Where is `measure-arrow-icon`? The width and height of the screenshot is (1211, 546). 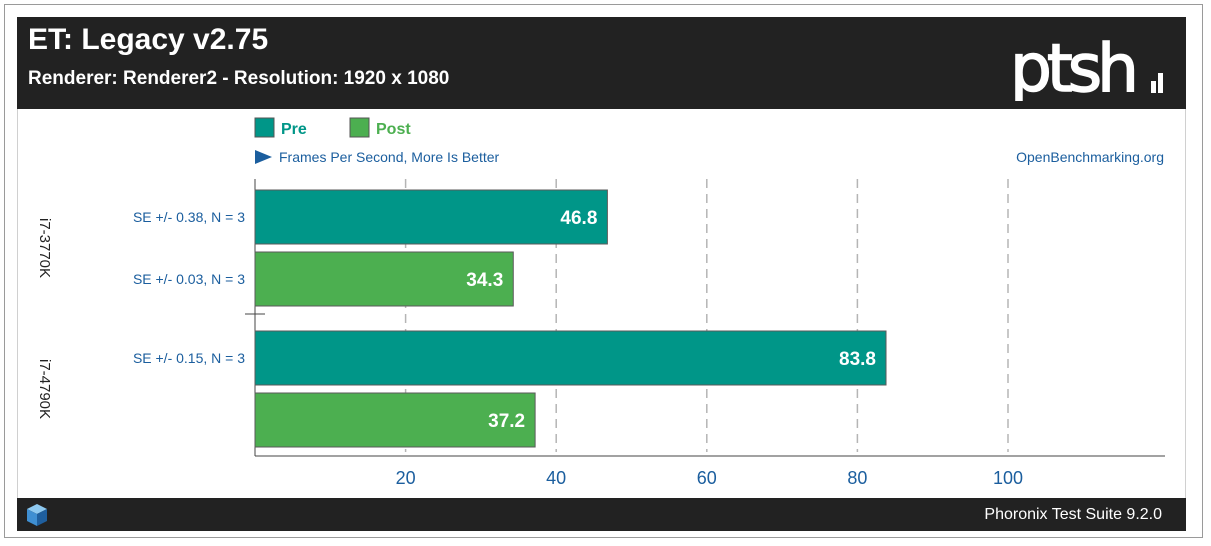 measure-arrow-icon is located at coordinates (263, 157).